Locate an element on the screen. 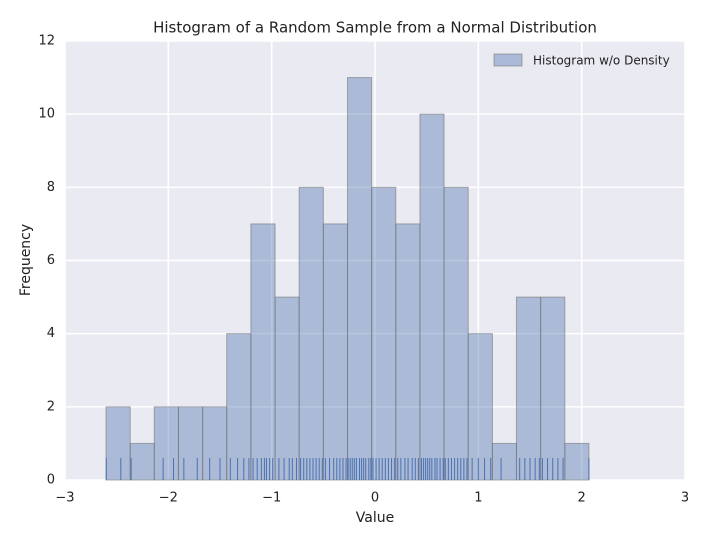 The width and height of the screenshot is (728, 536). y-tick-label: 2 is located at coordinates (51, 406).